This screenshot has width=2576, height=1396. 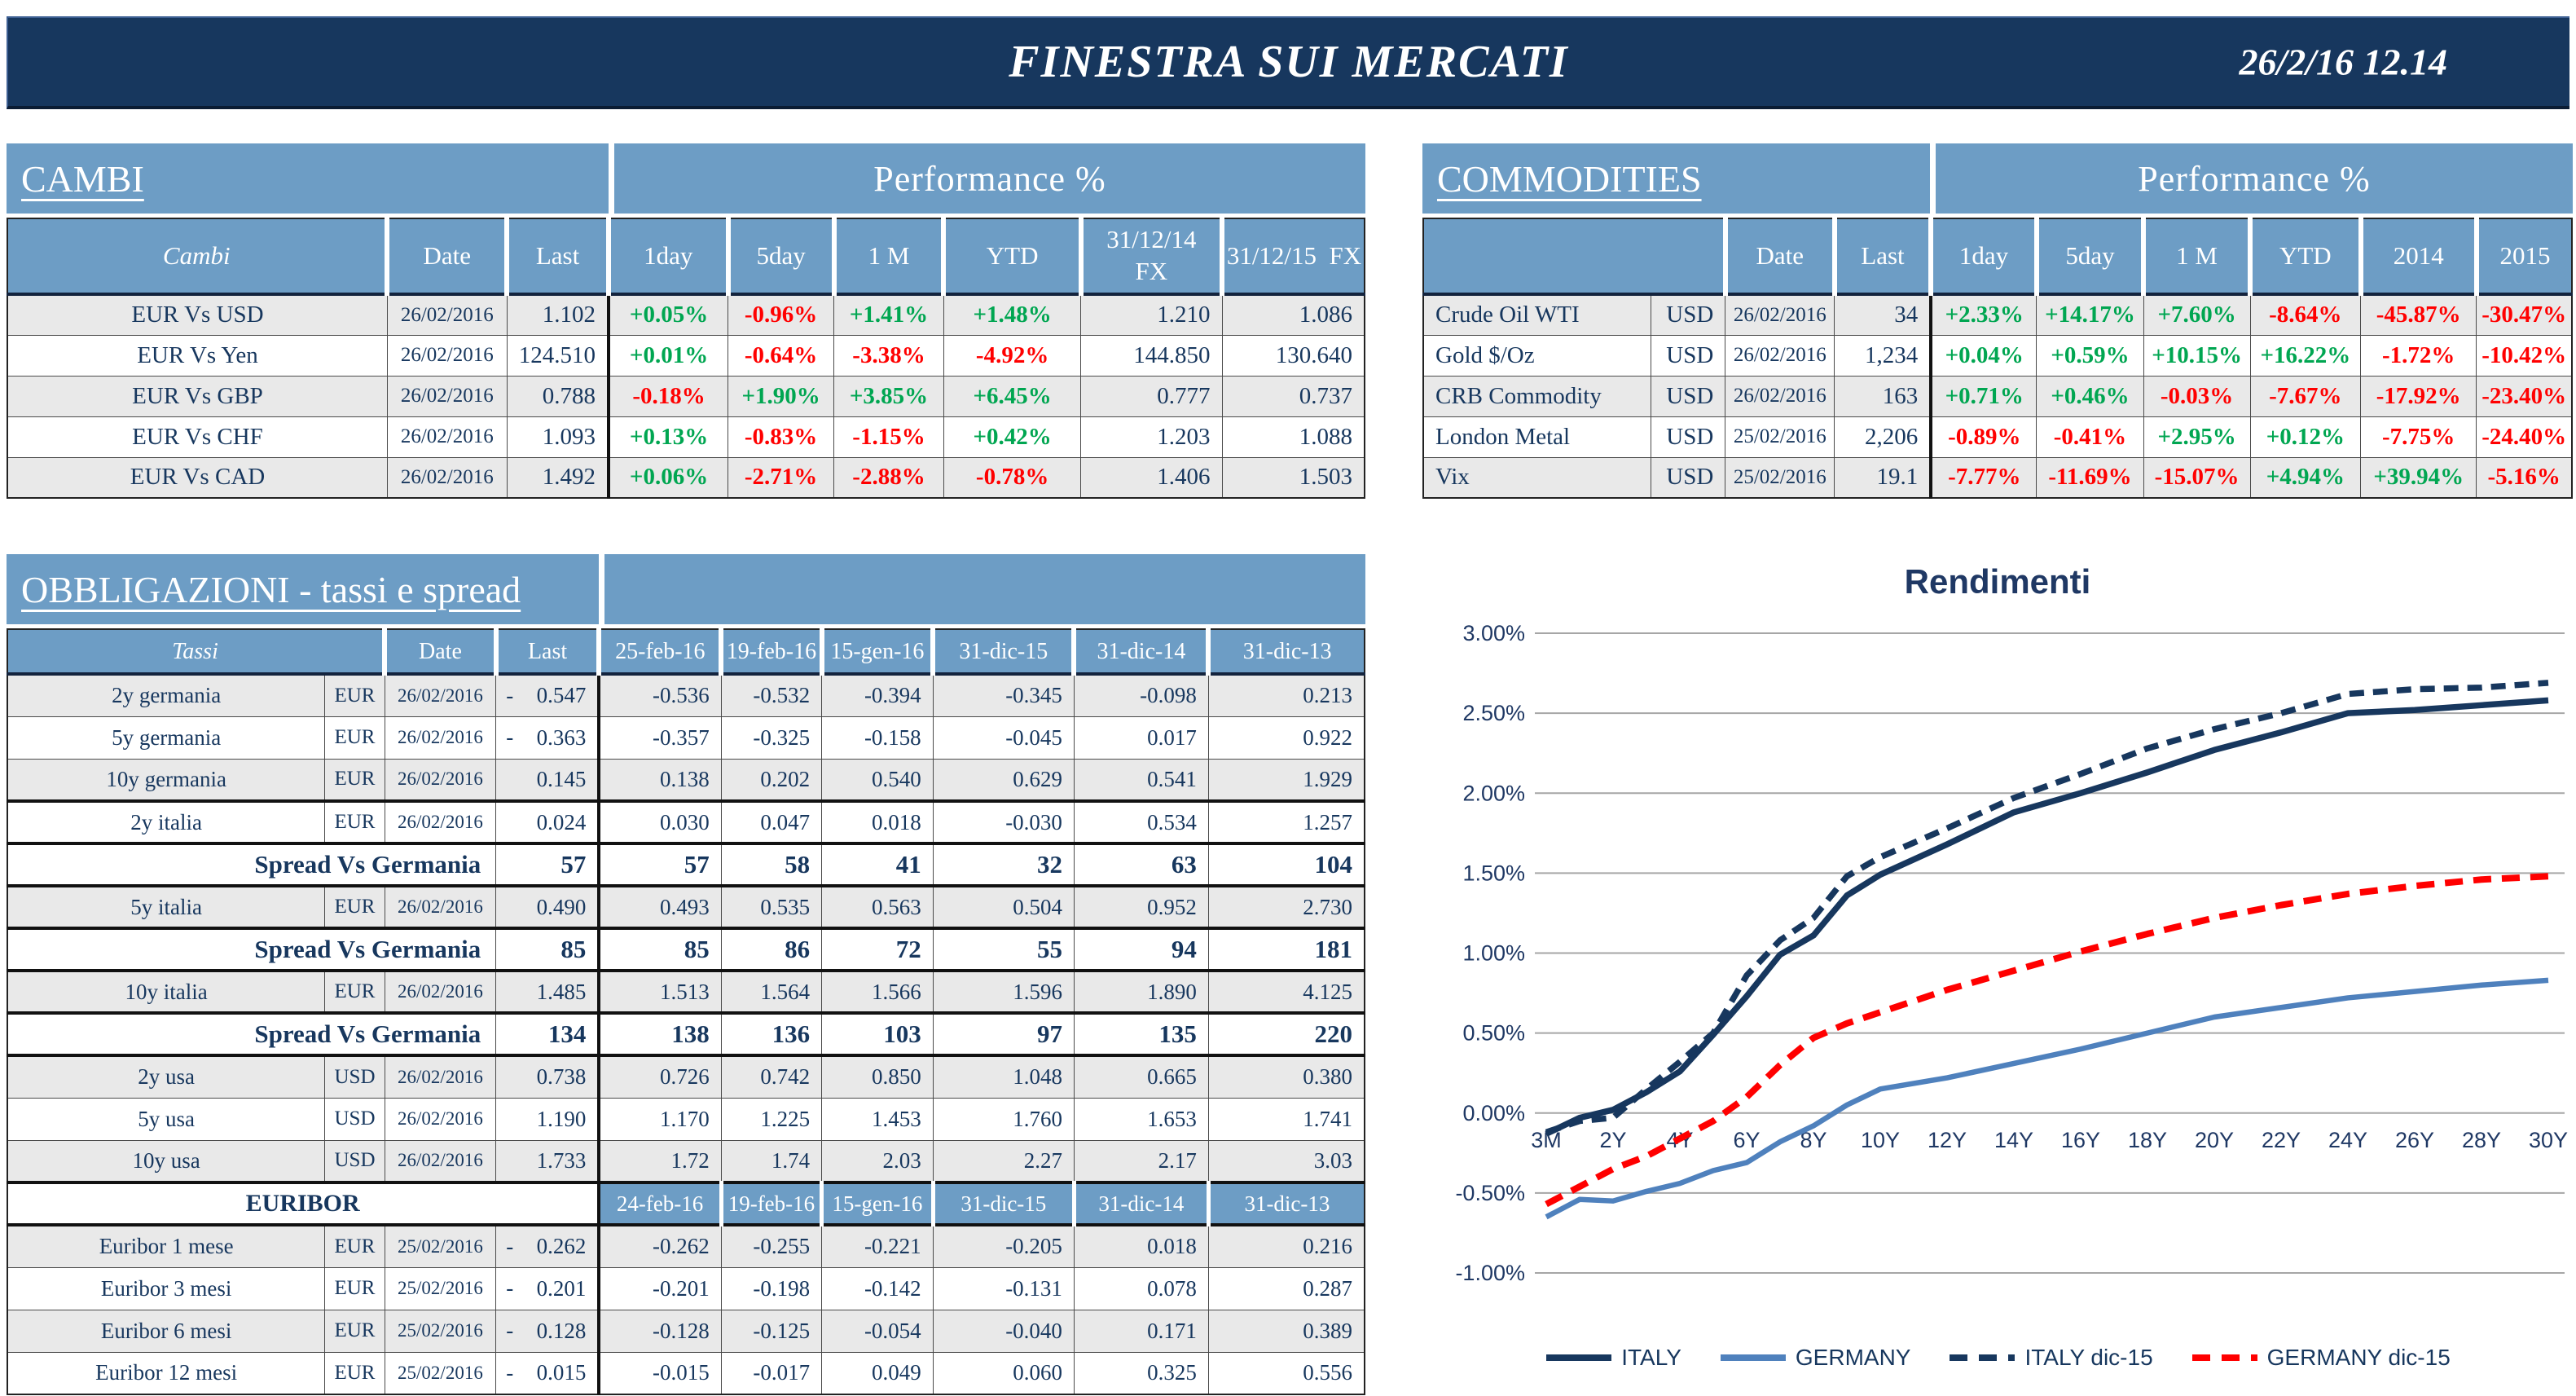 I want to click on history-value-cell: 0.540, so click(x=877, y=780).